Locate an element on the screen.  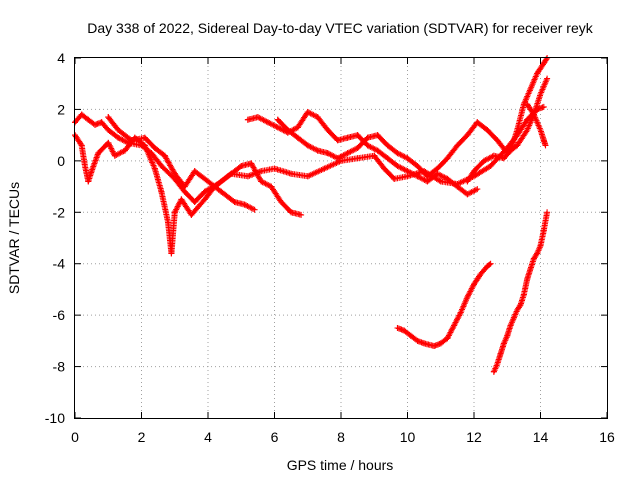
y-tick-label: 0 is located at coordinates (61, 161).